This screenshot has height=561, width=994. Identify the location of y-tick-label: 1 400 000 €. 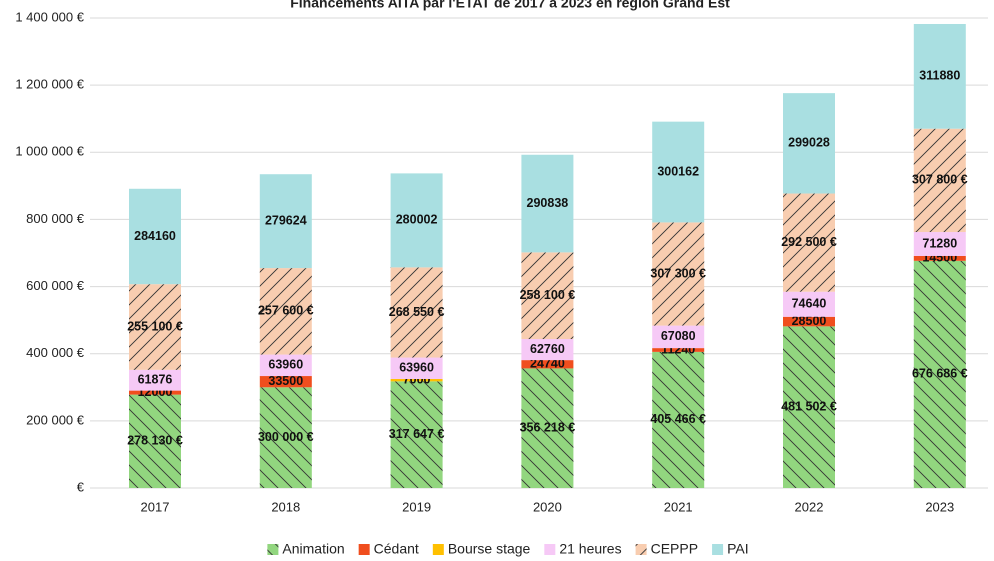
(49, 16).